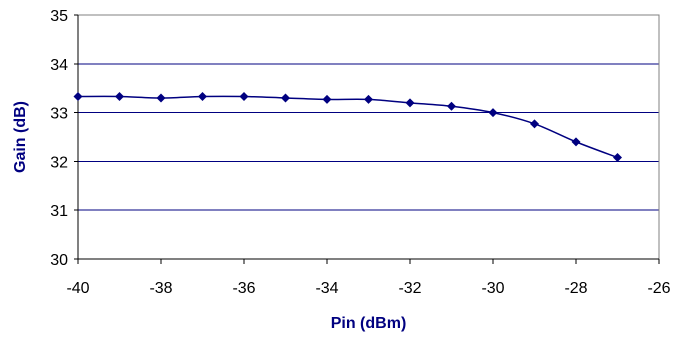 This screenshot has width=675, height=337. Describe the element at coordinates (160, 288) in the screenshot. I see `x-tick-label-1: -38` at that location.